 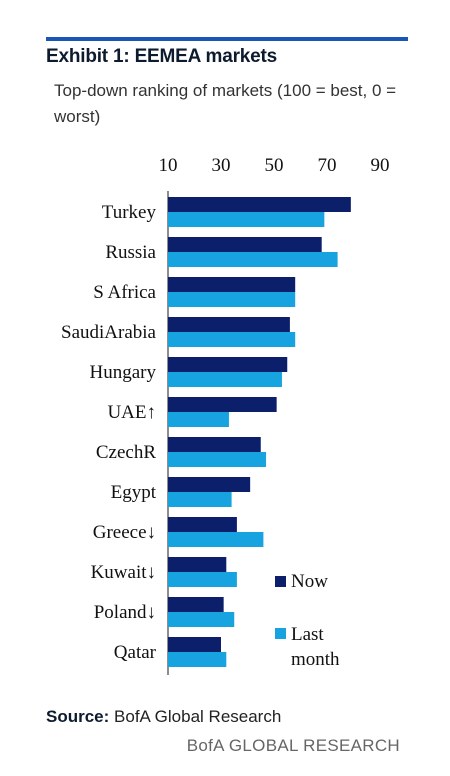 I want to click on category-label: CzechR, so click(x=126, y=452).